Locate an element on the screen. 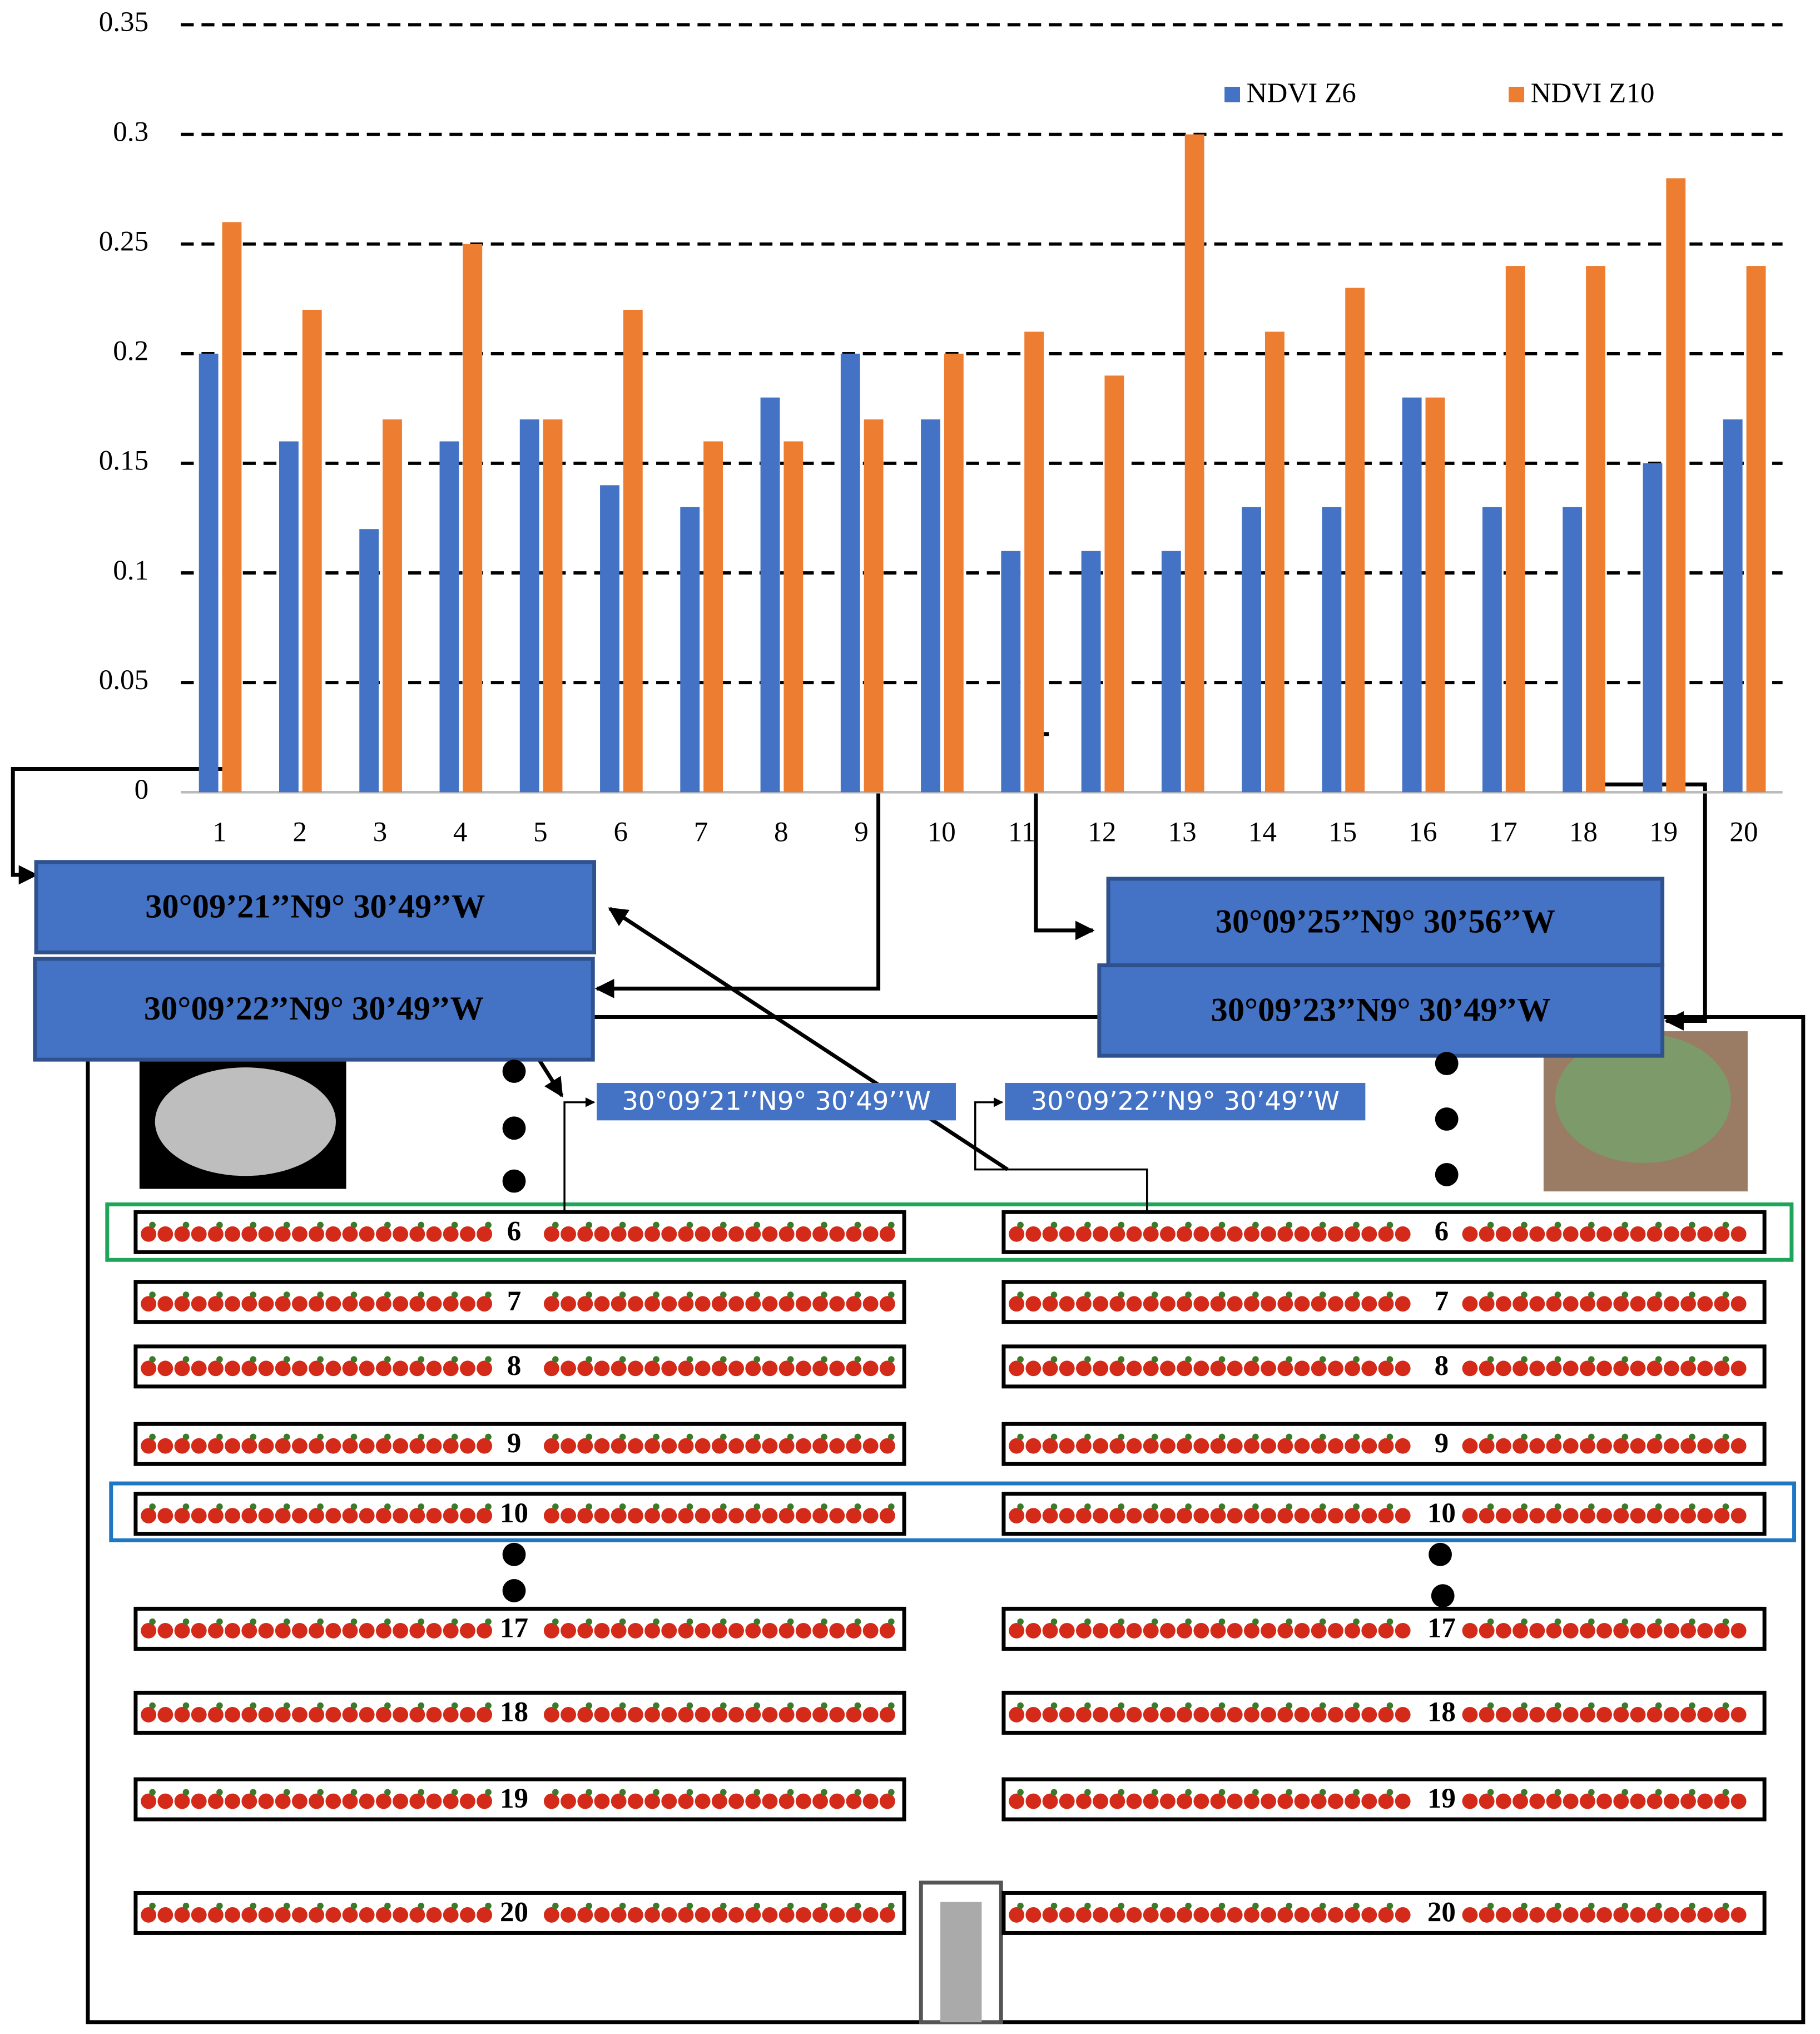 The width and height of the screenshot is (1820, 2034). x-tick-label: 13 is located at coordinates (1183, 832).